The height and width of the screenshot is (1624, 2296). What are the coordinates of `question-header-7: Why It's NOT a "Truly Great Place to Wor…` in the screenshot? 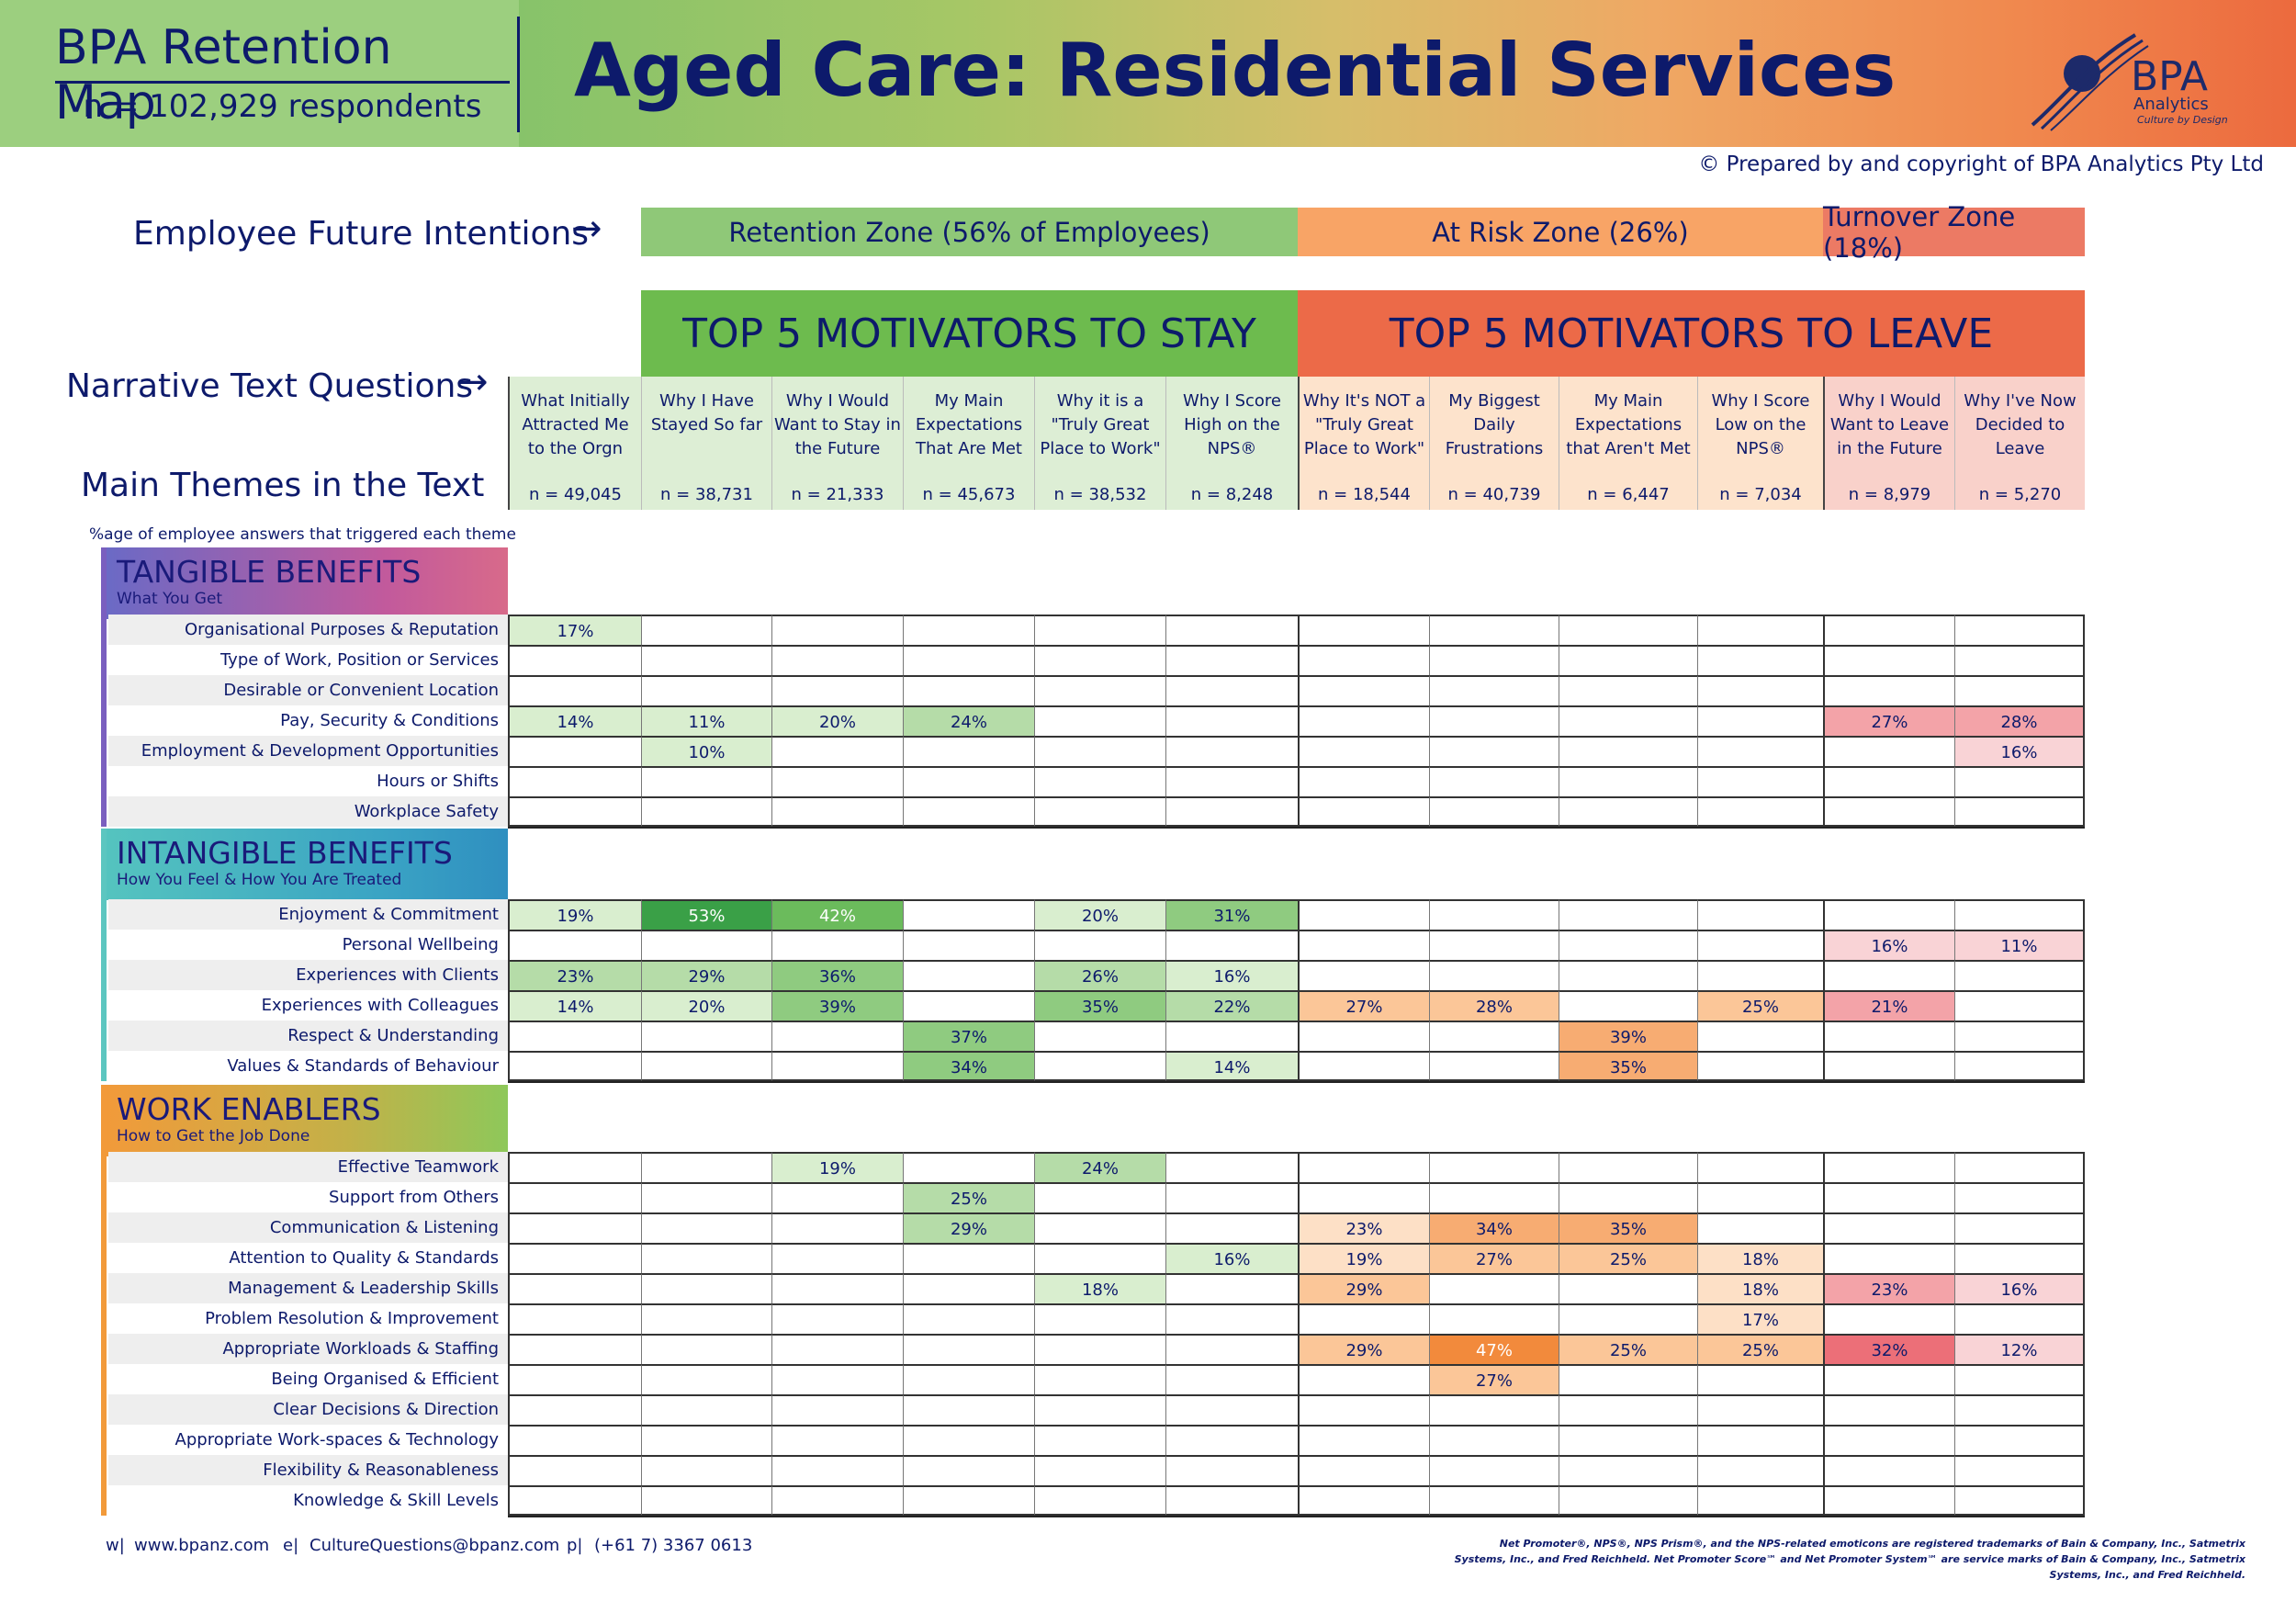 It's located at (1363, 443).